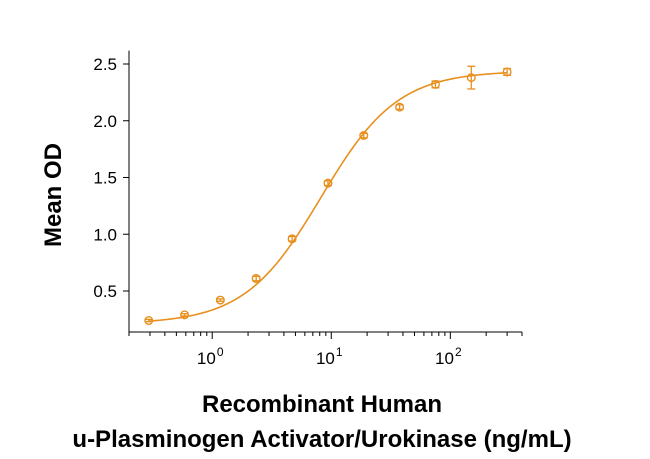  What do you see at coordinates (105, 234) in the screenshot?
I see `y-tick-label: 1.0` at bounding box center [105, 234].